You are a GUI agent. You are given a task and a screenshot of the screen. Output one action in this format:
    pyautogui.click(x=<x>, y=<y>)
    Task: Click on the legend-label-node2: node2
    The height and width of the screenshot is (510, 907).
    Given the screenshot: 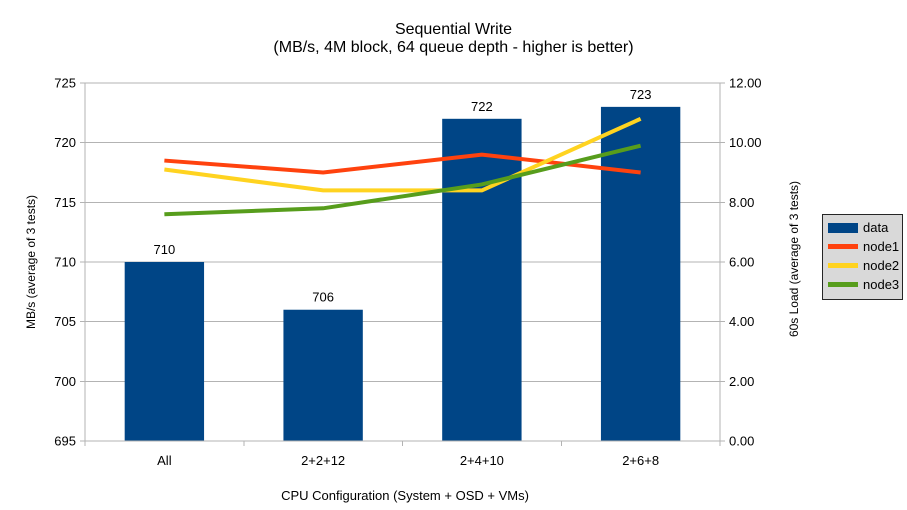 What is the action you would take?
    pyautogui.click(x=881, y=265)
    